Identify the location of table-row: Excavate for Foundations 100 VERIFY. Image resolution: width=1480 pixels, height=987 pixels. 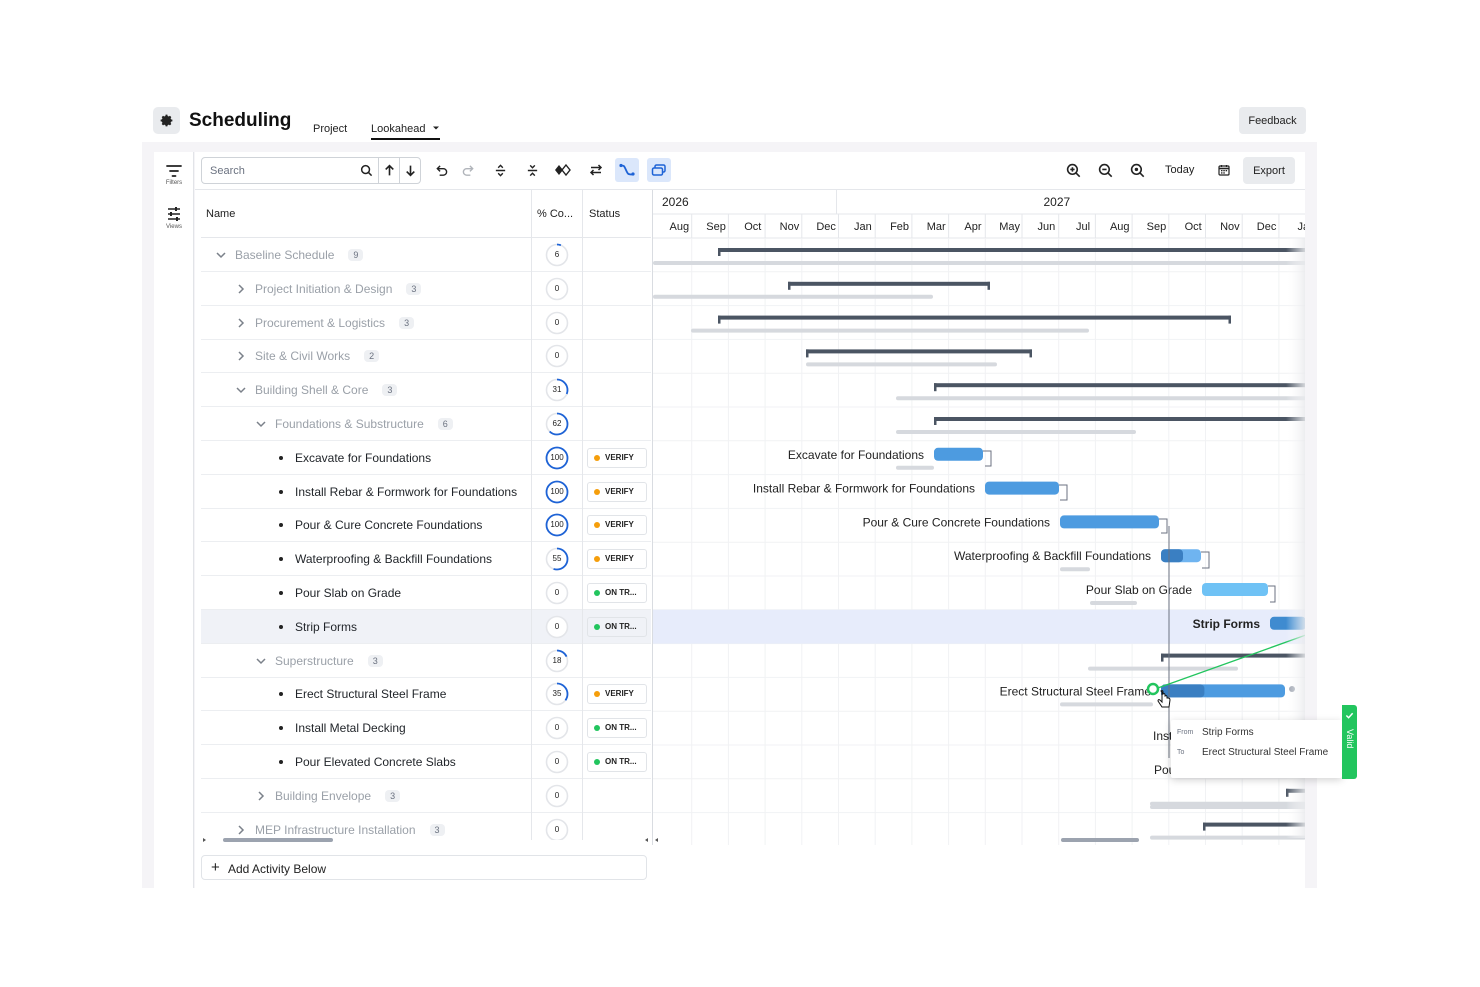
(426, 458).